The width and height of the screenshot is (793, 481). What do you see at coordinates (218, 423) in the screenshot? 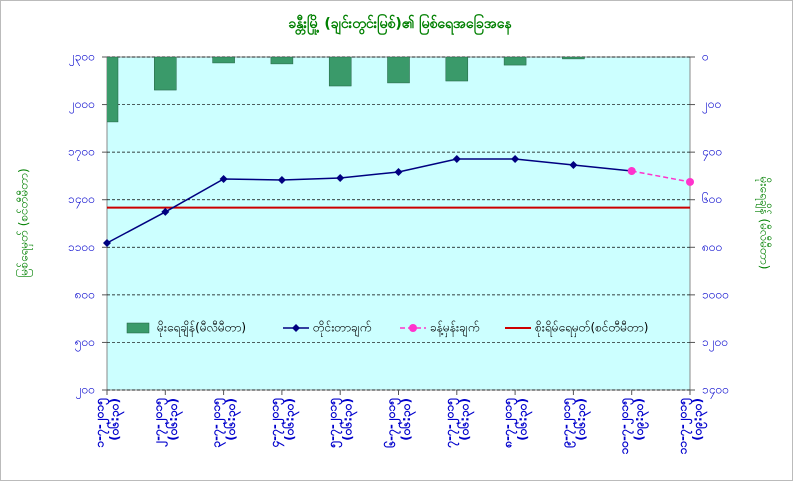
I see `x-tick-label: ၃-၇-၂၀၁၅` at bounding box center [218, 423].